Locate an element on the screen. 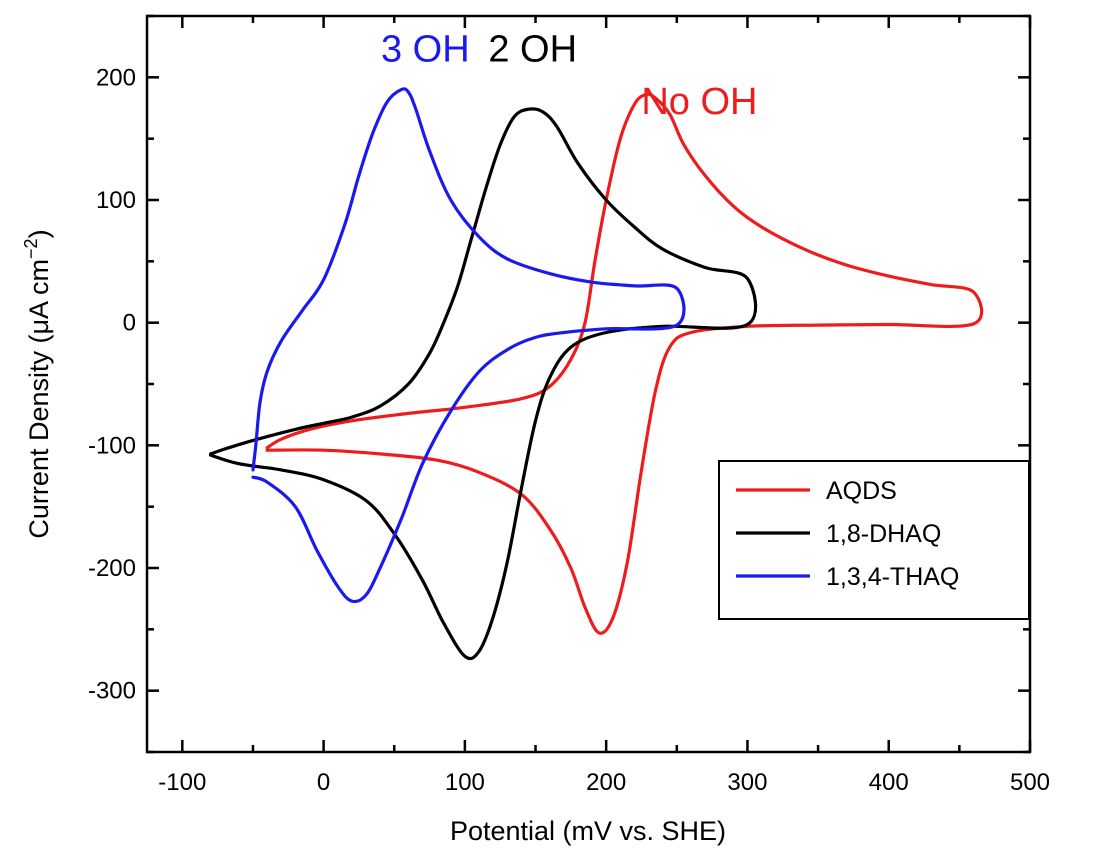  legend-box is located at coordinates (874, 540).